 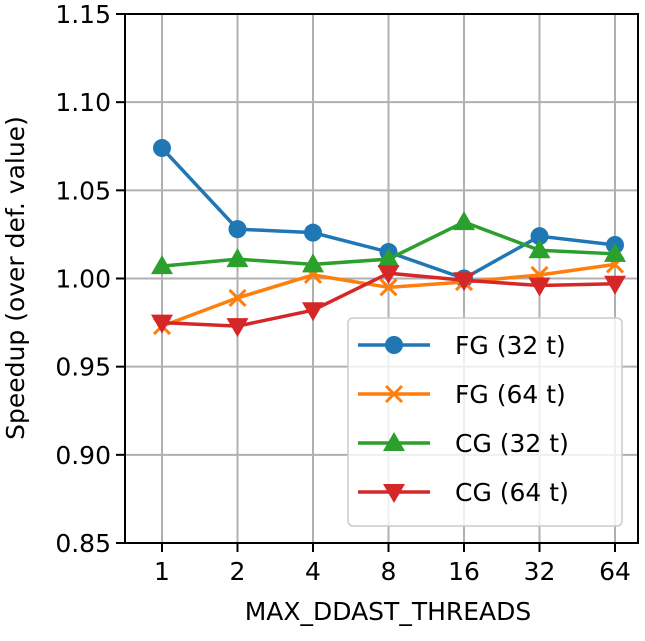 I want to click on series-cg-32-t, so click(x=388, y=243).